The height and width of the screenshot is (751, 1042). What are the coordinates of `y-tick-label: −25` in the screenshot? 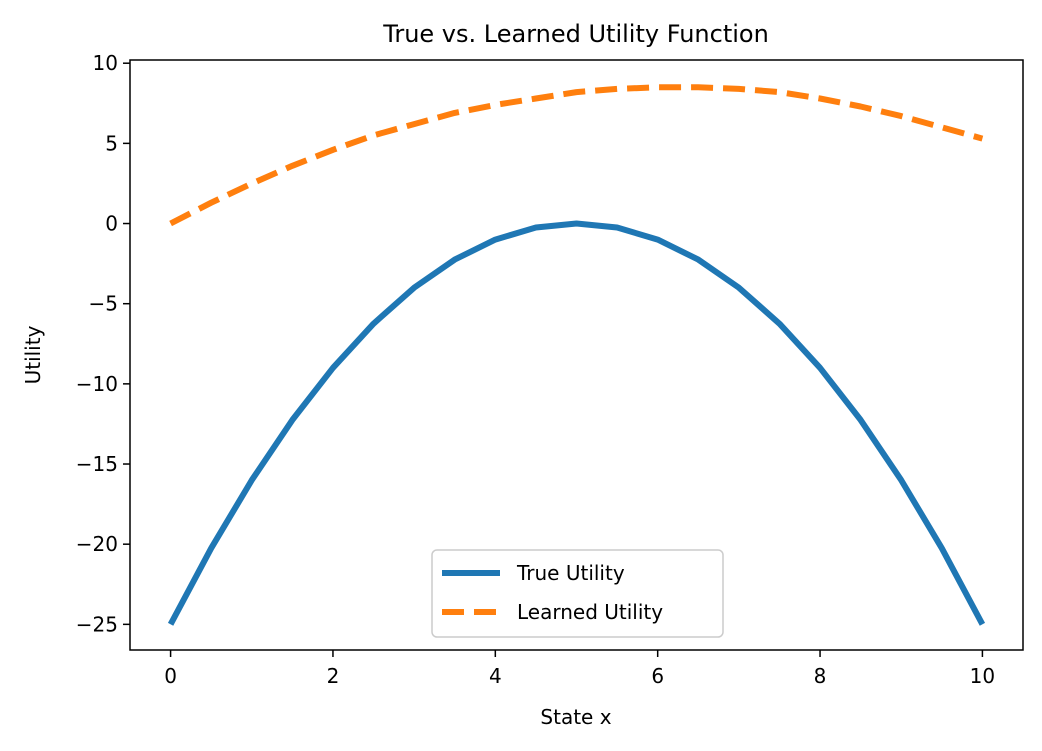 It's located at (97, 624).